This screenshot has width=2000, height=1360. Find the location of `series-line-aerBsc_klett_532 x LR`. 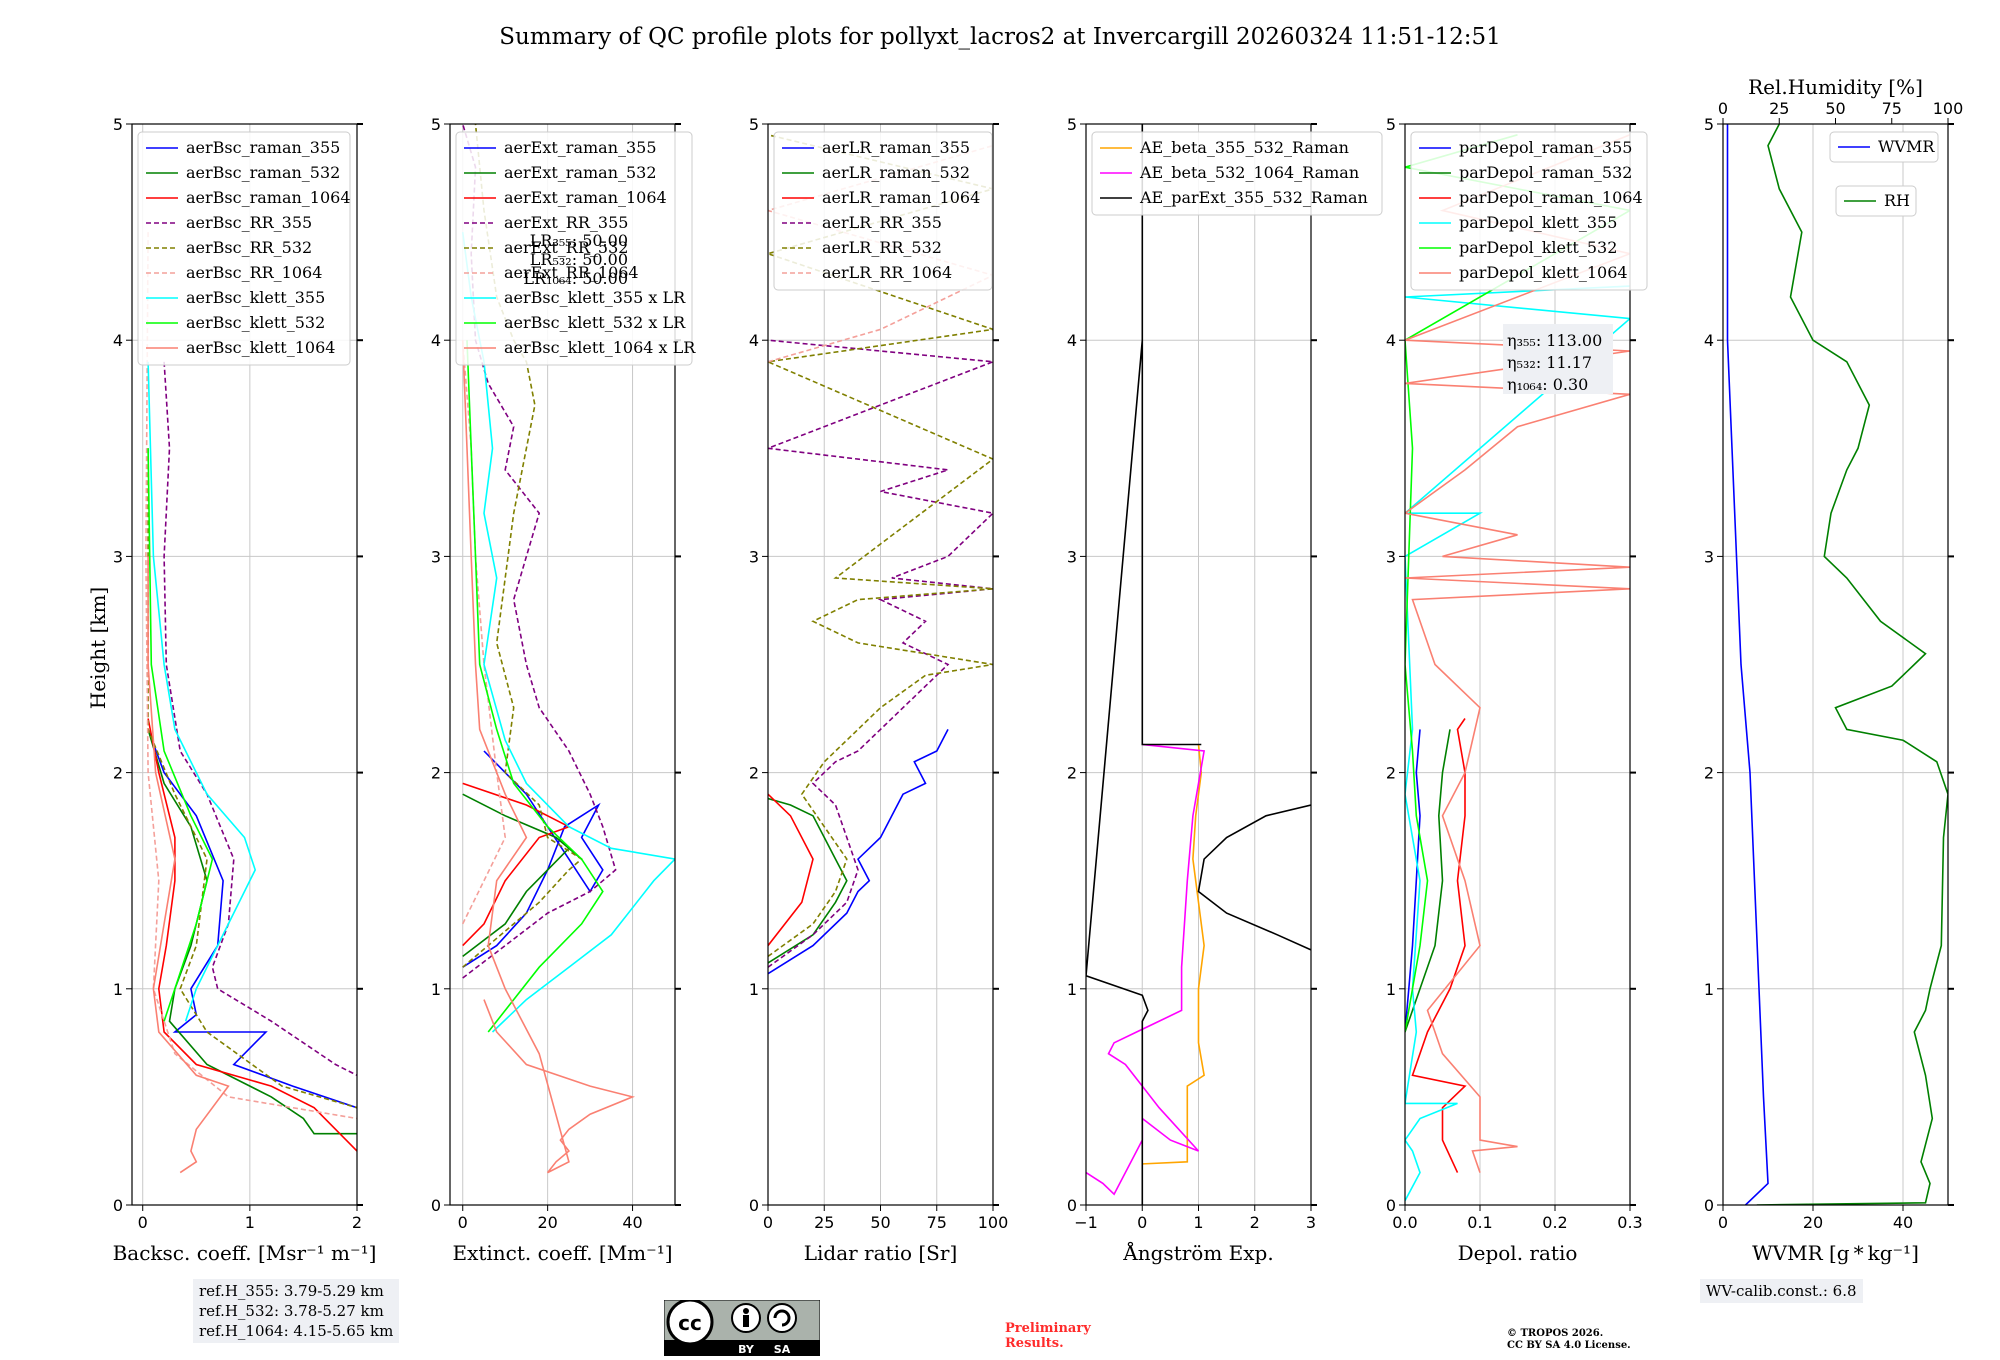

series-line-aerBsc_klett_532 x LR is located at coordinates (535, 686).